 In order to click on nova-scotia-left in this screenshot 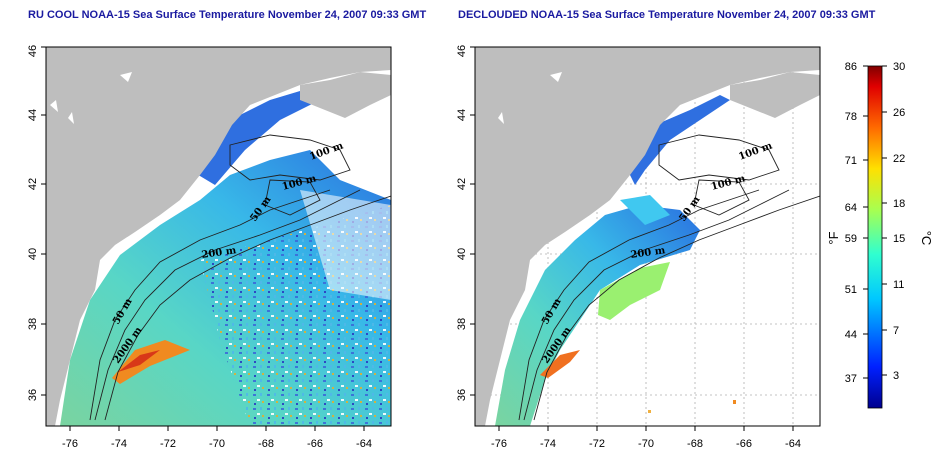, I will do `click(345, 95)`.